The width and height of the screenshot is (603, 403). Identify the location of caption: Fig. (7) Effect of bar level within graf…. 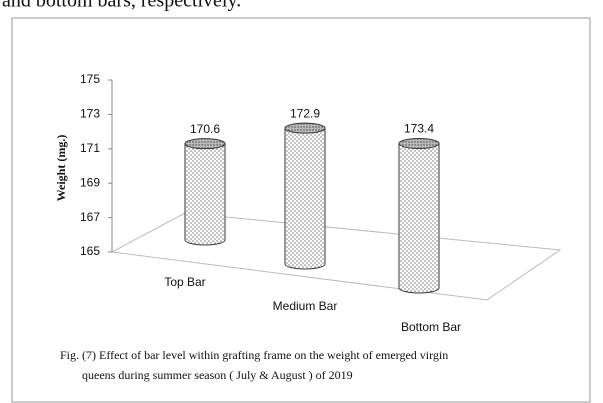
(254, 355).